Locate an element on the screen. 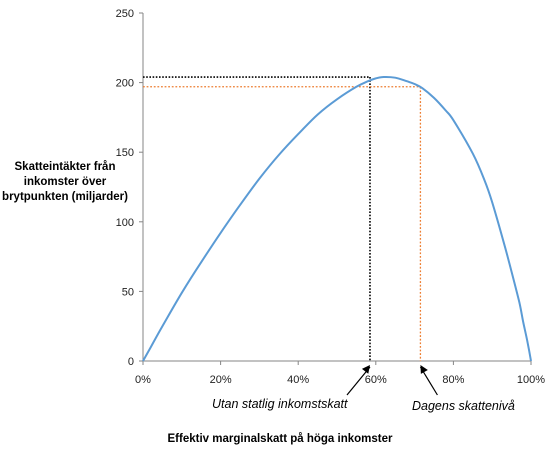 The image size is (550, 454). x-tick-label: 80% is located at coordinates (453, 380).